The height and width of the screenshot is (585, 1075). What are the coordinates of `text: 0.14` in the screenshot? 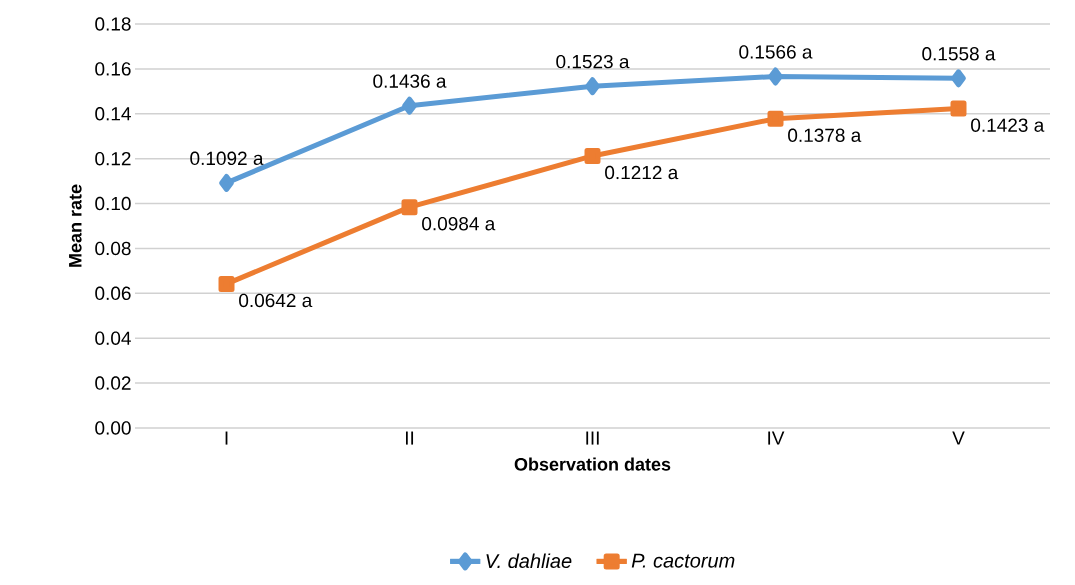 It's located at (113, 114).